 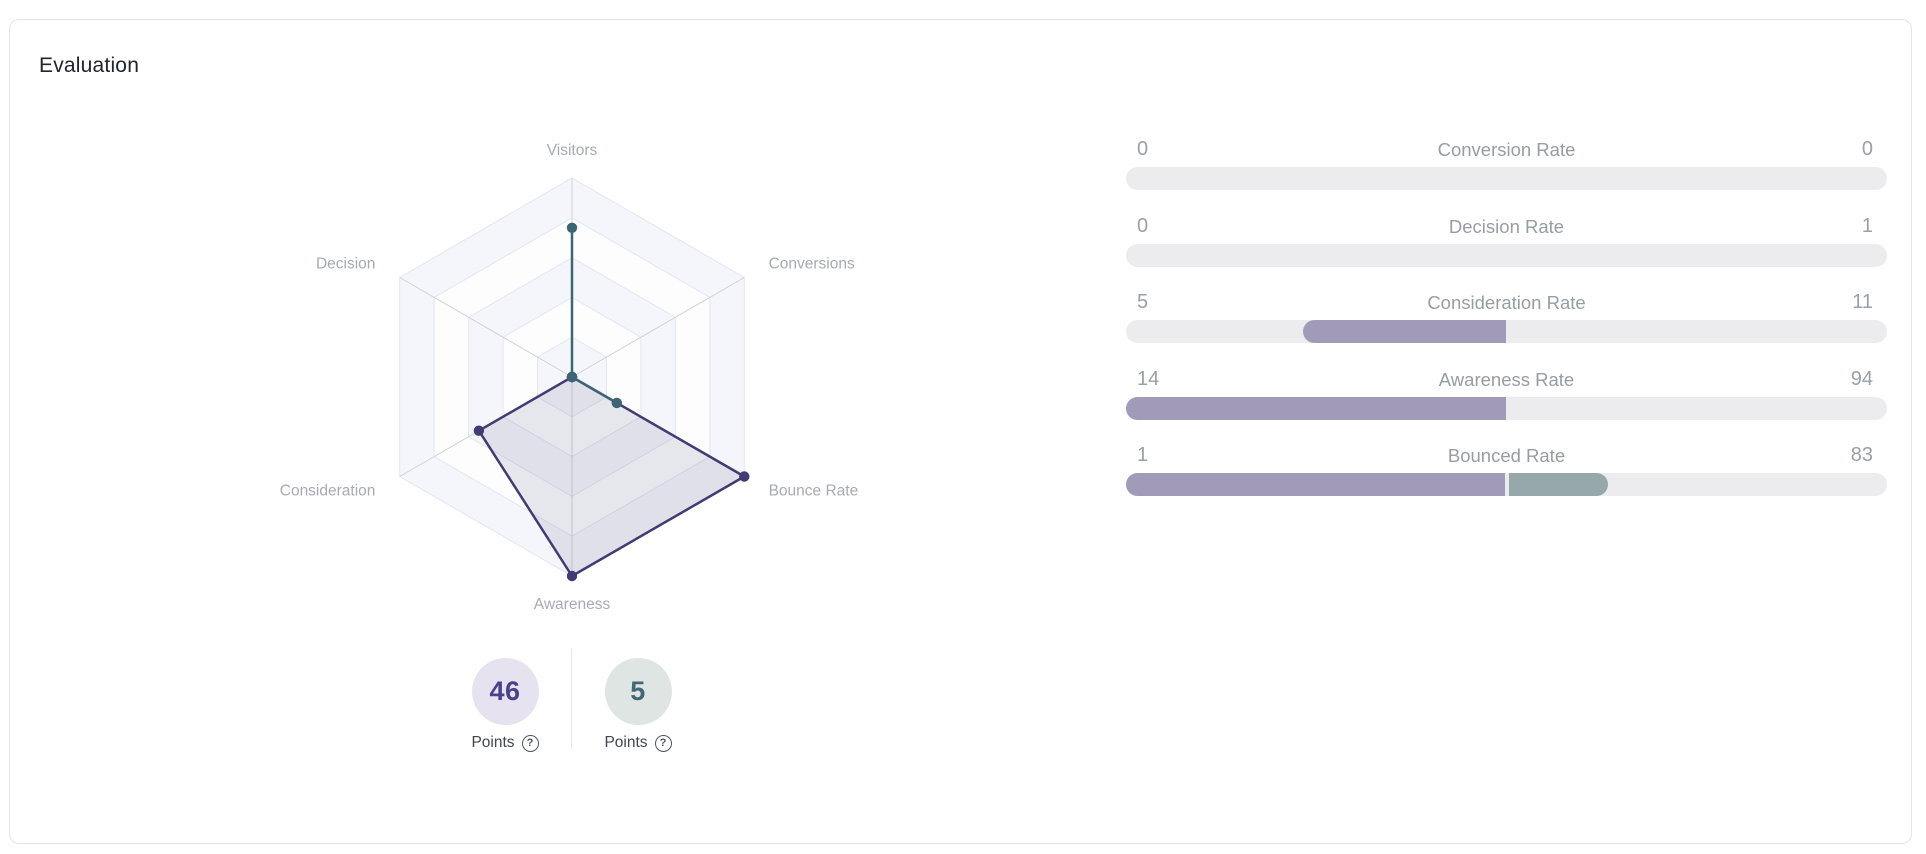 I want to click on points-circle-primary: 46, so click(x=505, y=691).